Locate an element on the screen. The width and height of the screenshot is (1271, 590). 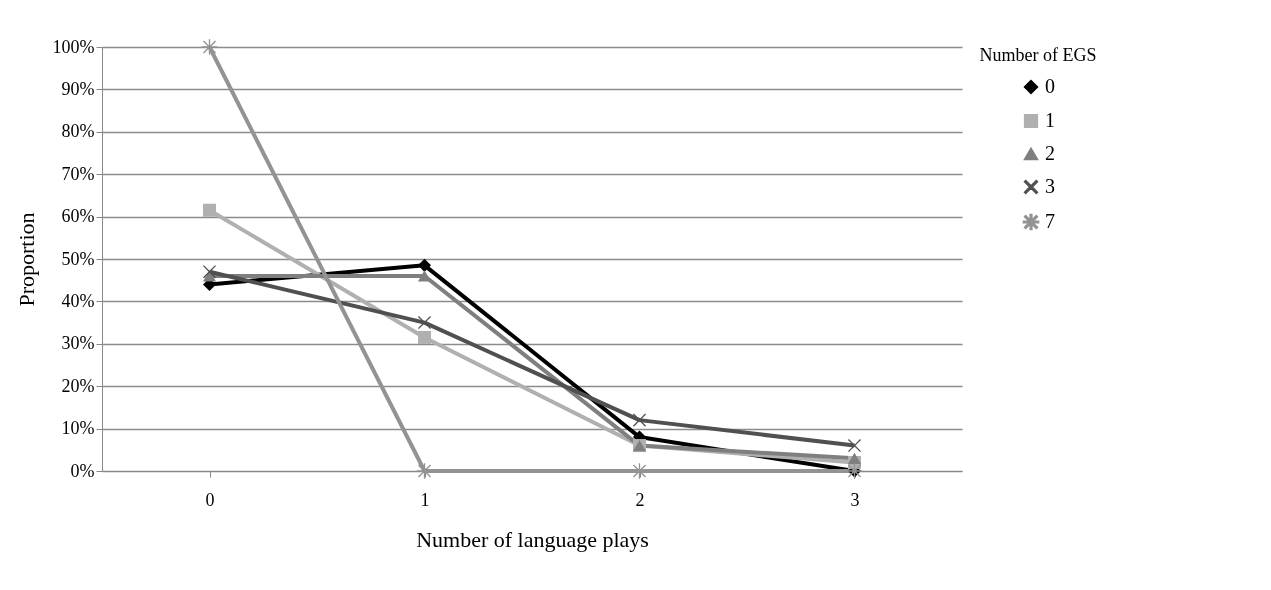
y-tick-label: 90% is located at coordinates (78, 88).